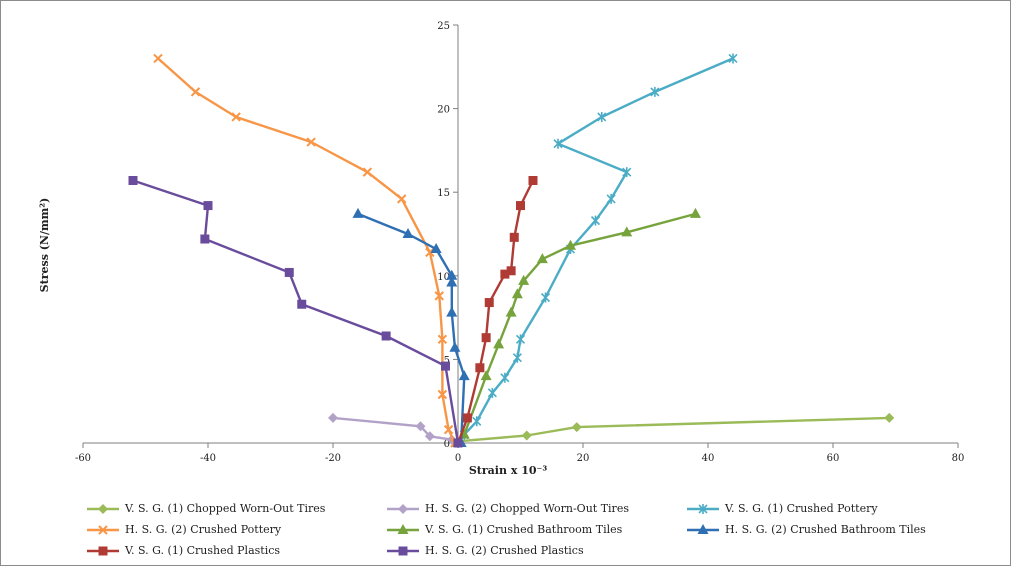 The height and width of the screenshot is (570, 1011). I want to click on y-tick-label: 0, so click(447, 444).